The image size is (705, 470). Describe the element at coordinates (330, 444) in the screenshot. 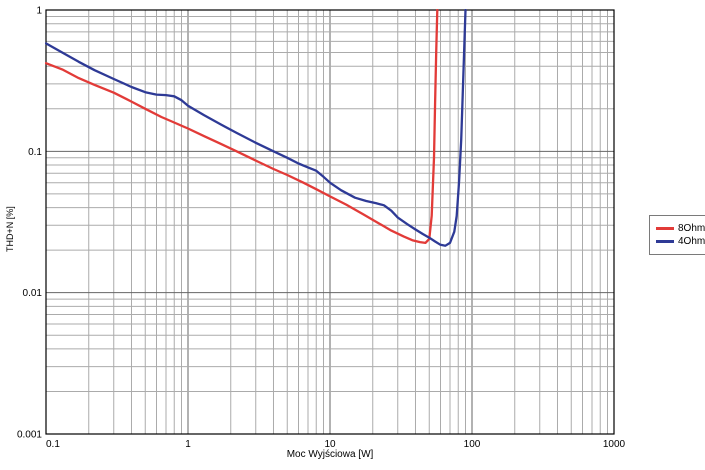

I see `svg-text: 10` at that location.